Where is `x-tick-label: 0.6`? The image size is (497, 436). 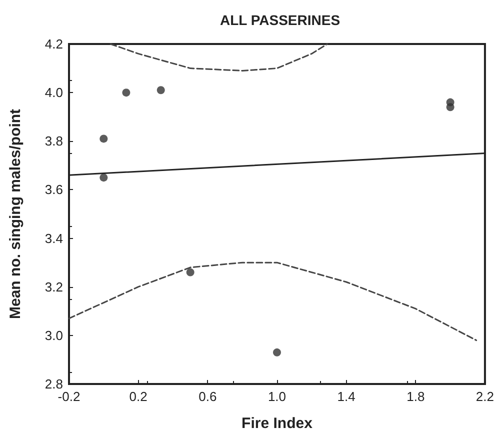 x-tick-label: 0.6 is located at coordinates (207, 396).